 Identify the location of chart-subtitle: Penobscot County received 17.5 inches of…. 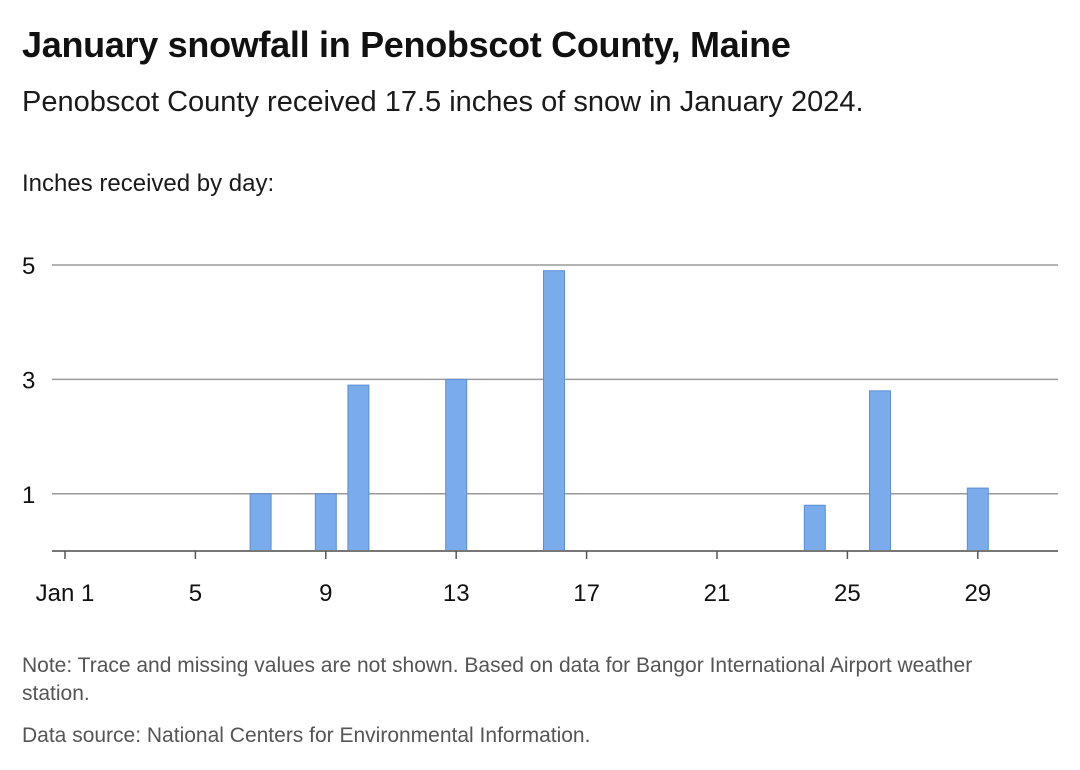
(443, 102).